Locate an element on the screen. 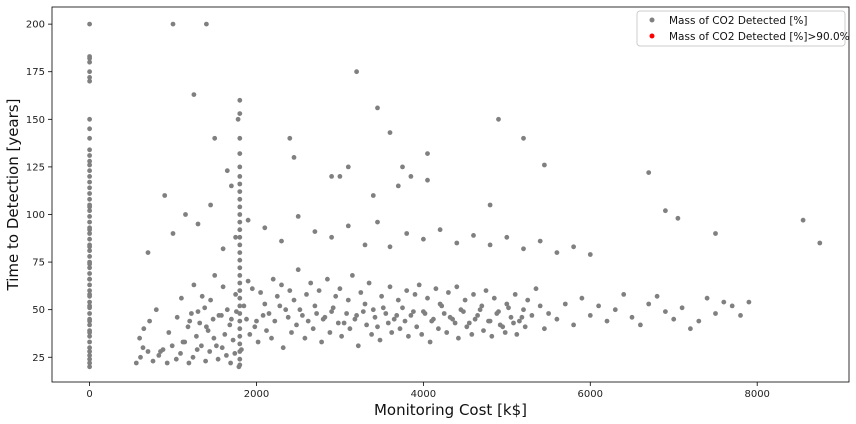 The image size is (856, 424). x-tick-label: 6000 is located at coordinates (590, 394).